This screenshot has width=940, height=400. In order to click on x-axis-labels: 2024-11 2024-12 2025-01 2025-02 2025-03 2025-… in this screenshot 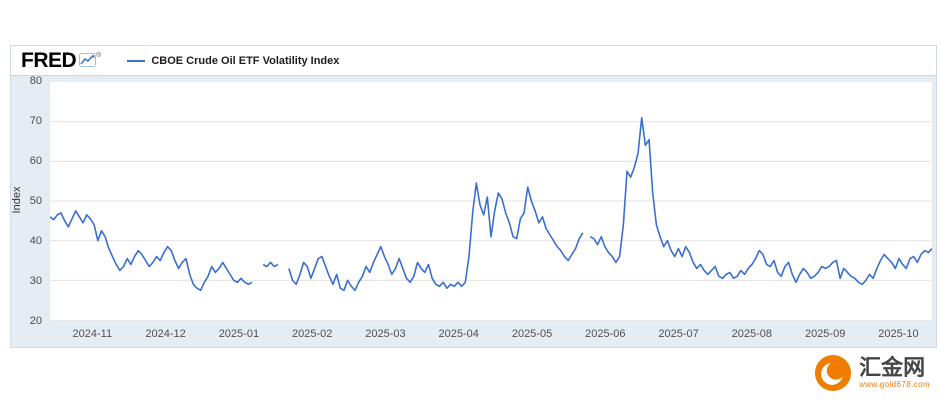, I will do `click(491, 334)`.